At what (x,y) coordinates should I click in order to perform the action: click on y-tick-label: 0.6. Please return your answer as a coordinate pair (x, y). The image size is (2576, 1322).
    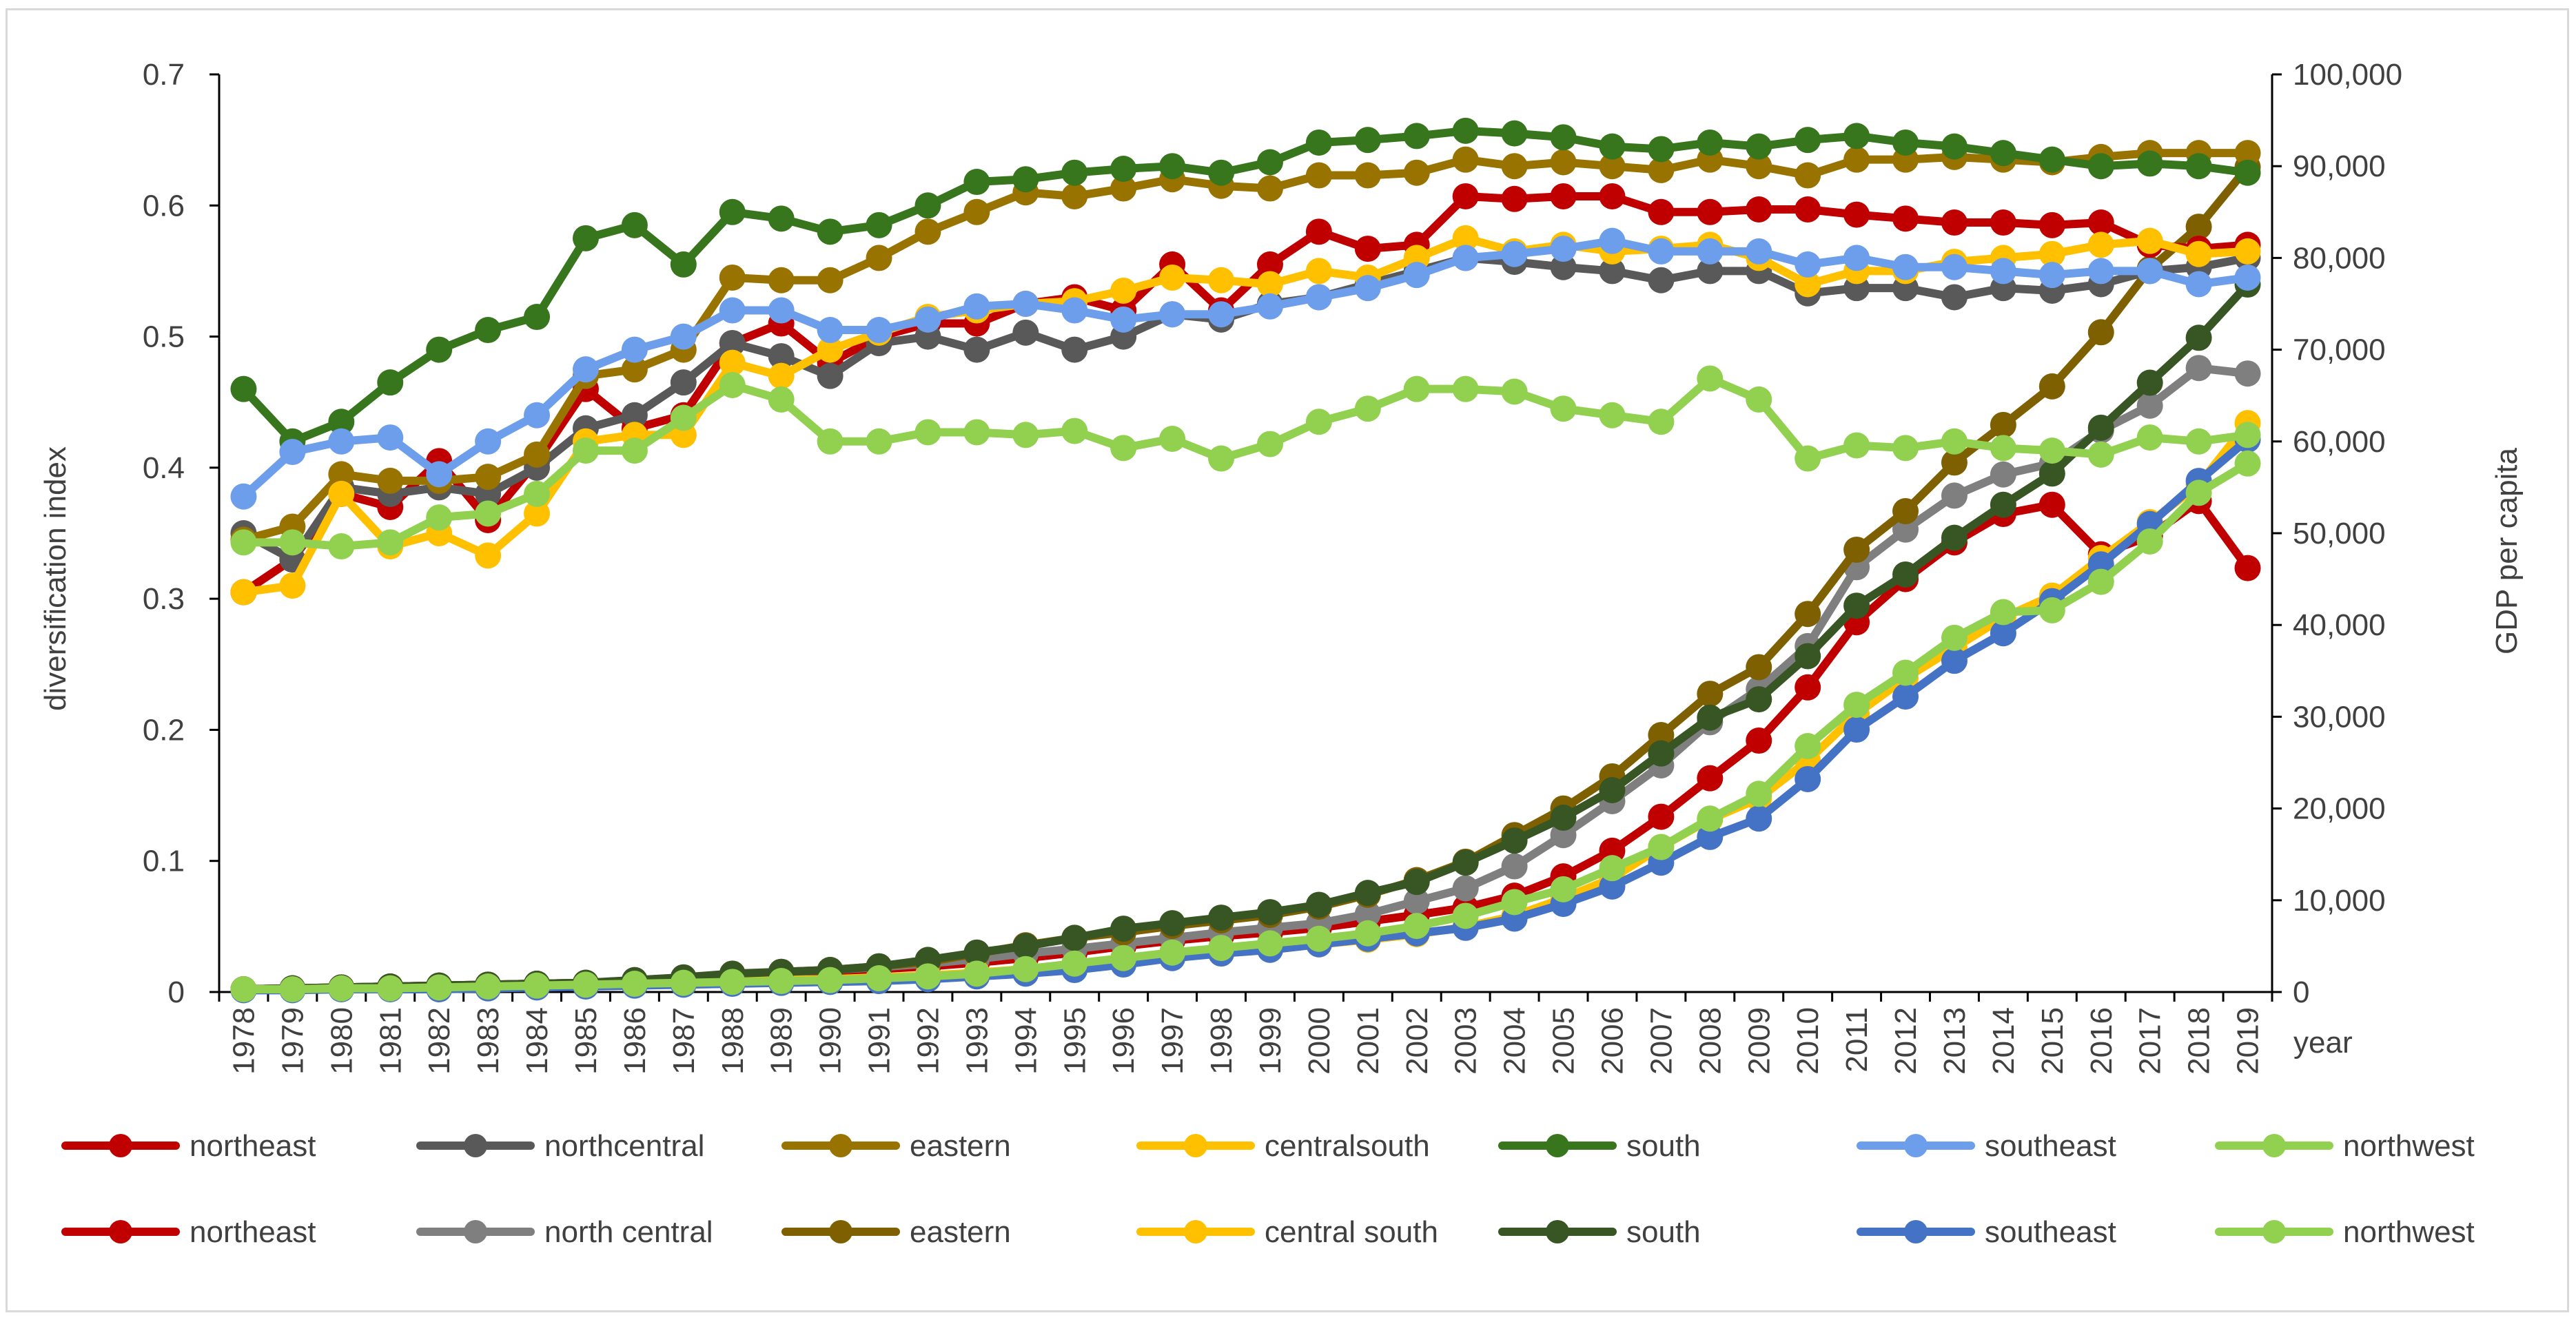
    Looking at the image, I should click on (164, 206).